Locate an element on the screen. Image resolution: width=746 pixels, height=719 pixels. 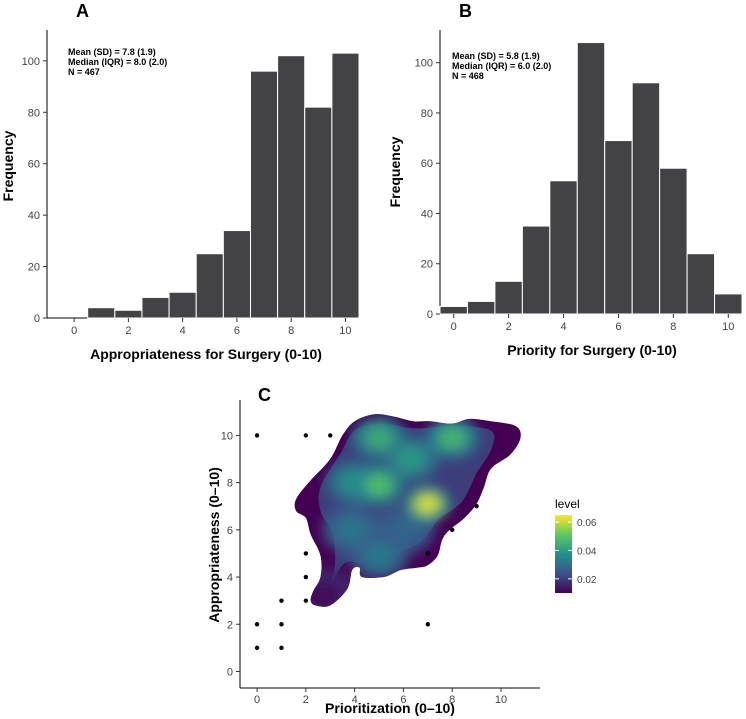
x-tick-label-b-10: 10 is located at coordinates (728, 327).